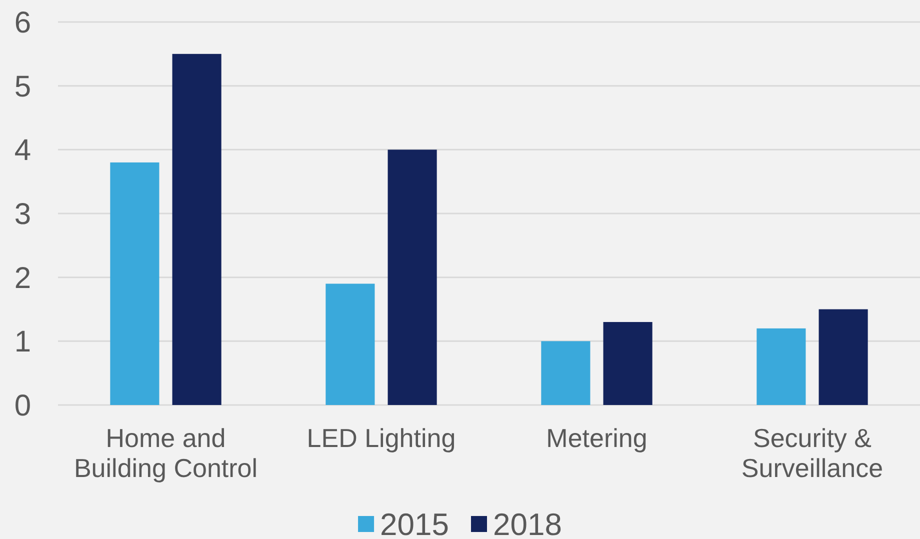 The height and width of the screenshot is (539, 920). Describe the element at coordinates (22, 23) in the screenshot. I see `y-tick-label: 6` at that location.